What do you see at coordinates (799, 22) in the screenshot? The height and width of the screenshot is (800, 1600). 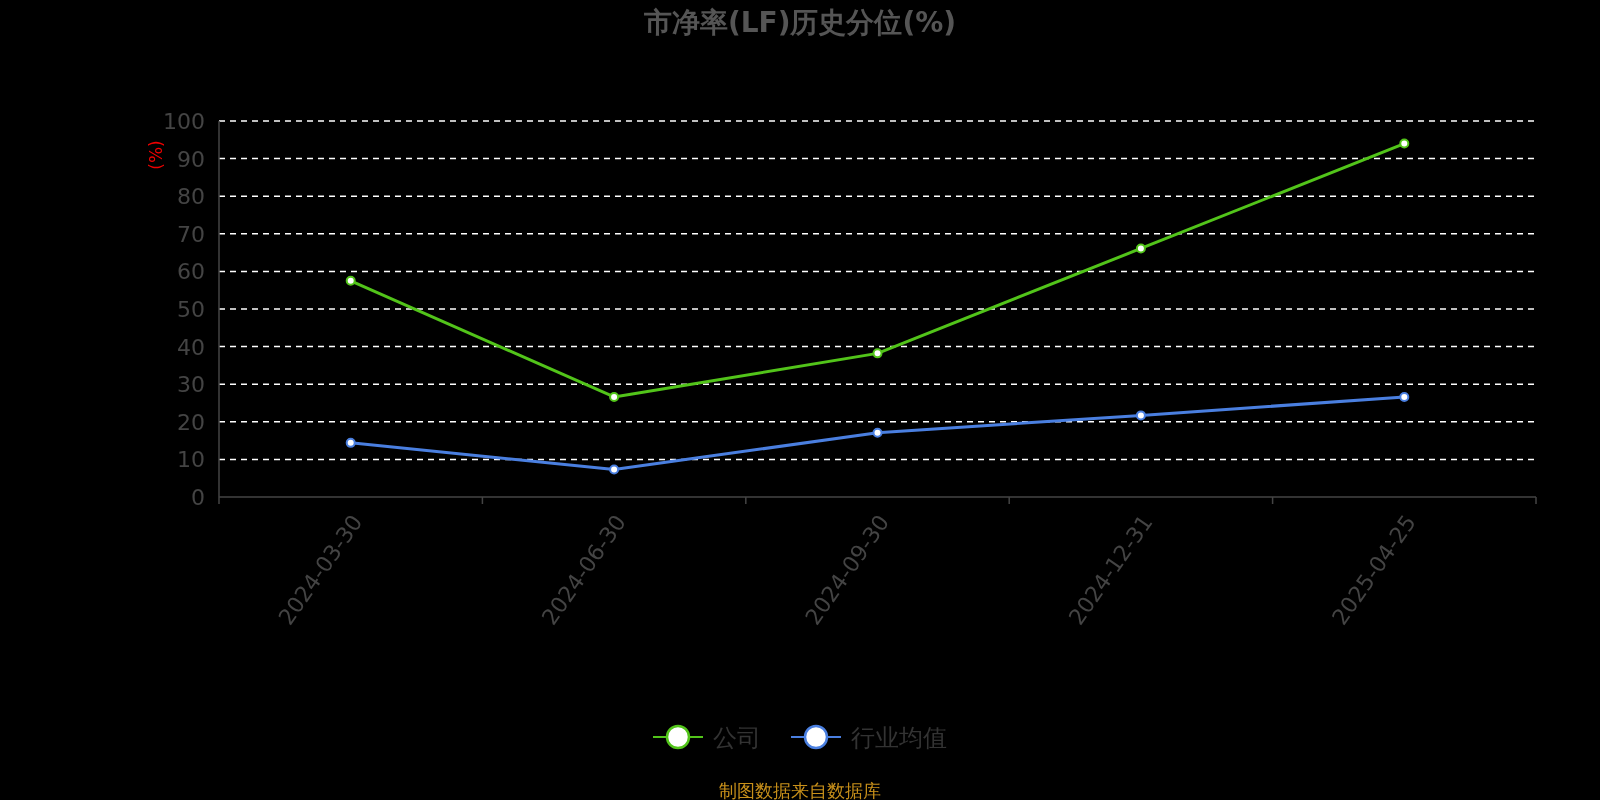 I see `chart-title: 市净率(LF)历史分位(%)` at bounding box center [799, 22].